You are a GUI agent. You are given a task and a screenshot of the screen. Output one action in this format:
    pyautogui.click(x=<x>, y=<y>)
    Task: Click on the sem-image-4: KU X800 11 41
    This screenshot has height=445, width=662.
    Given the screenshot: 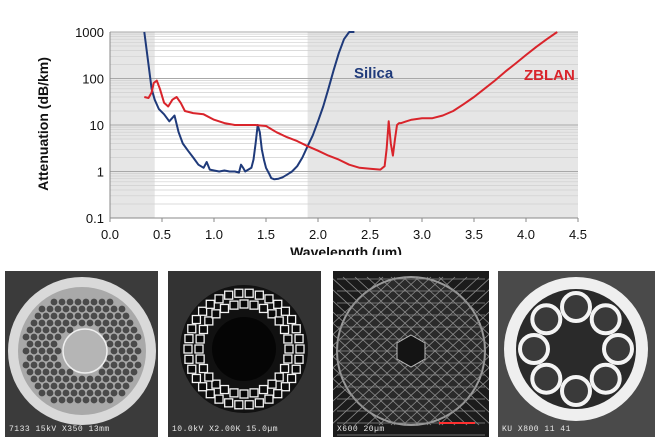 What is the action you would take?
    pyautogui.click(x=576, y=354)
    